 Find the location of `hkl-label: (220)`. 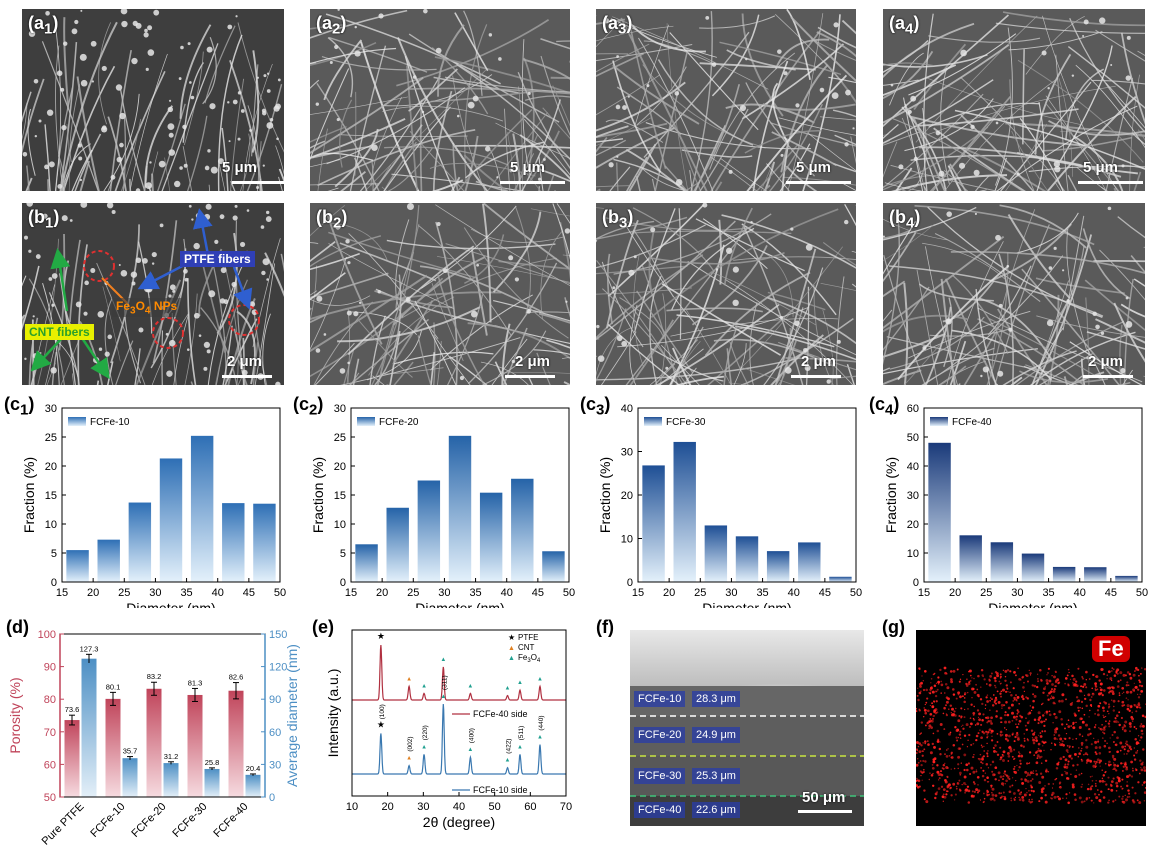

hkl-label: (220) is located at coordinates (425, 732).